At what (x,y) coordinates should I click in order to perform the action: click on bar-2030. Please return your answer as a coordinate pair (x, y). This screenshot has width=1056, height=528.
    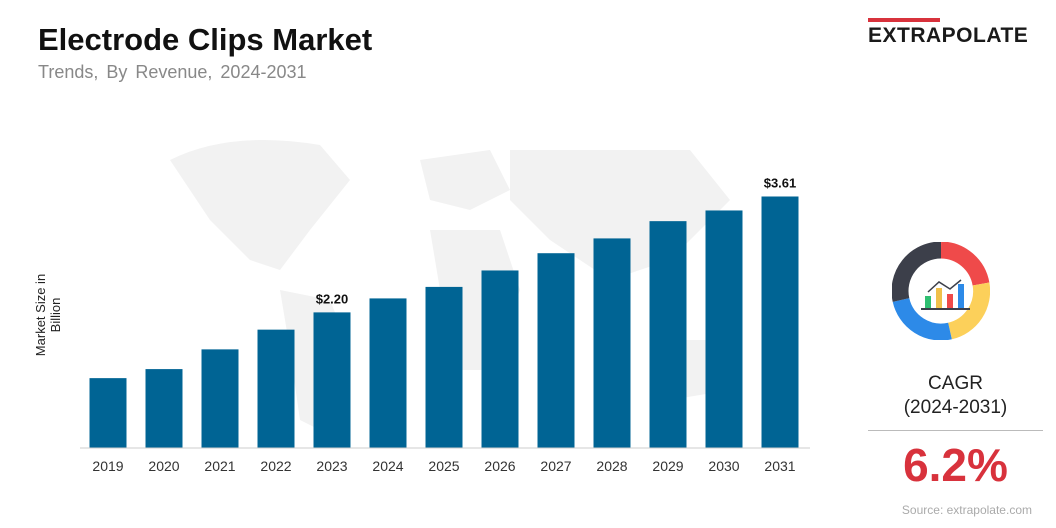
    Looking at the image, I should click on (724, 329).